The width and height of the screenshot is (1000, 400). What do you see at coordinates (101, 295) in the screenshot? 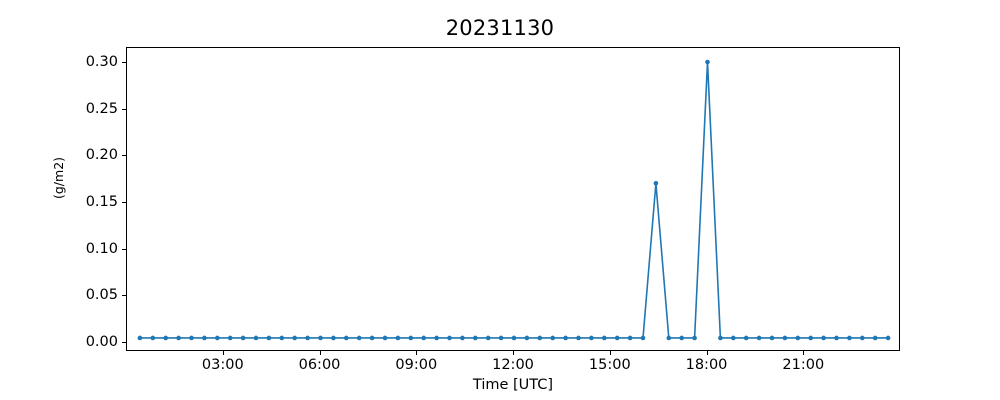
I see `y-tick-label: 0.05` at bounding box center [101, 295].